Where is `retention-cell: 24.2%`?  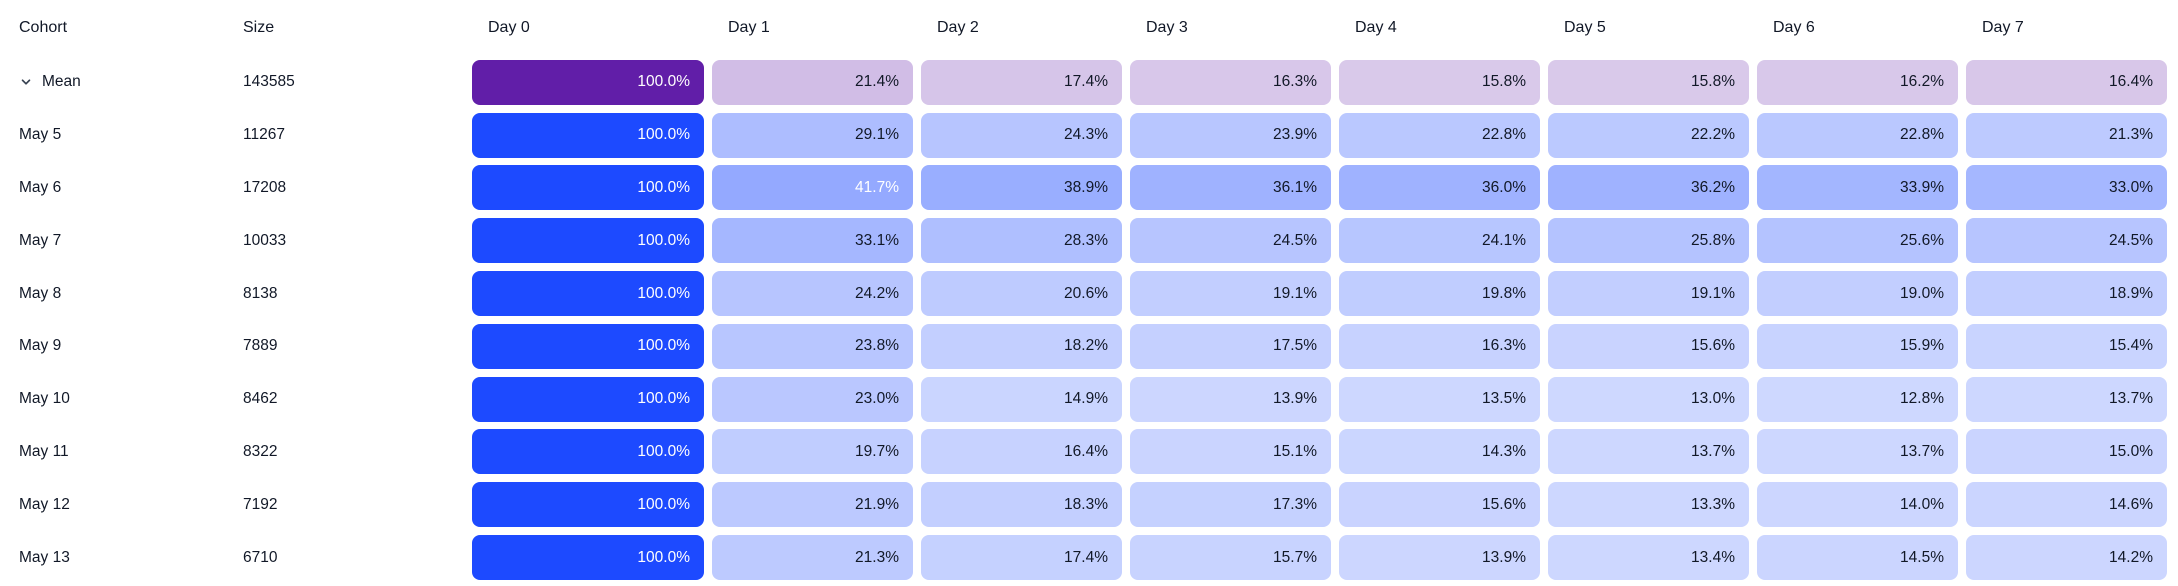 retention-cell: 24.2% is located at coordinates (812, 294).